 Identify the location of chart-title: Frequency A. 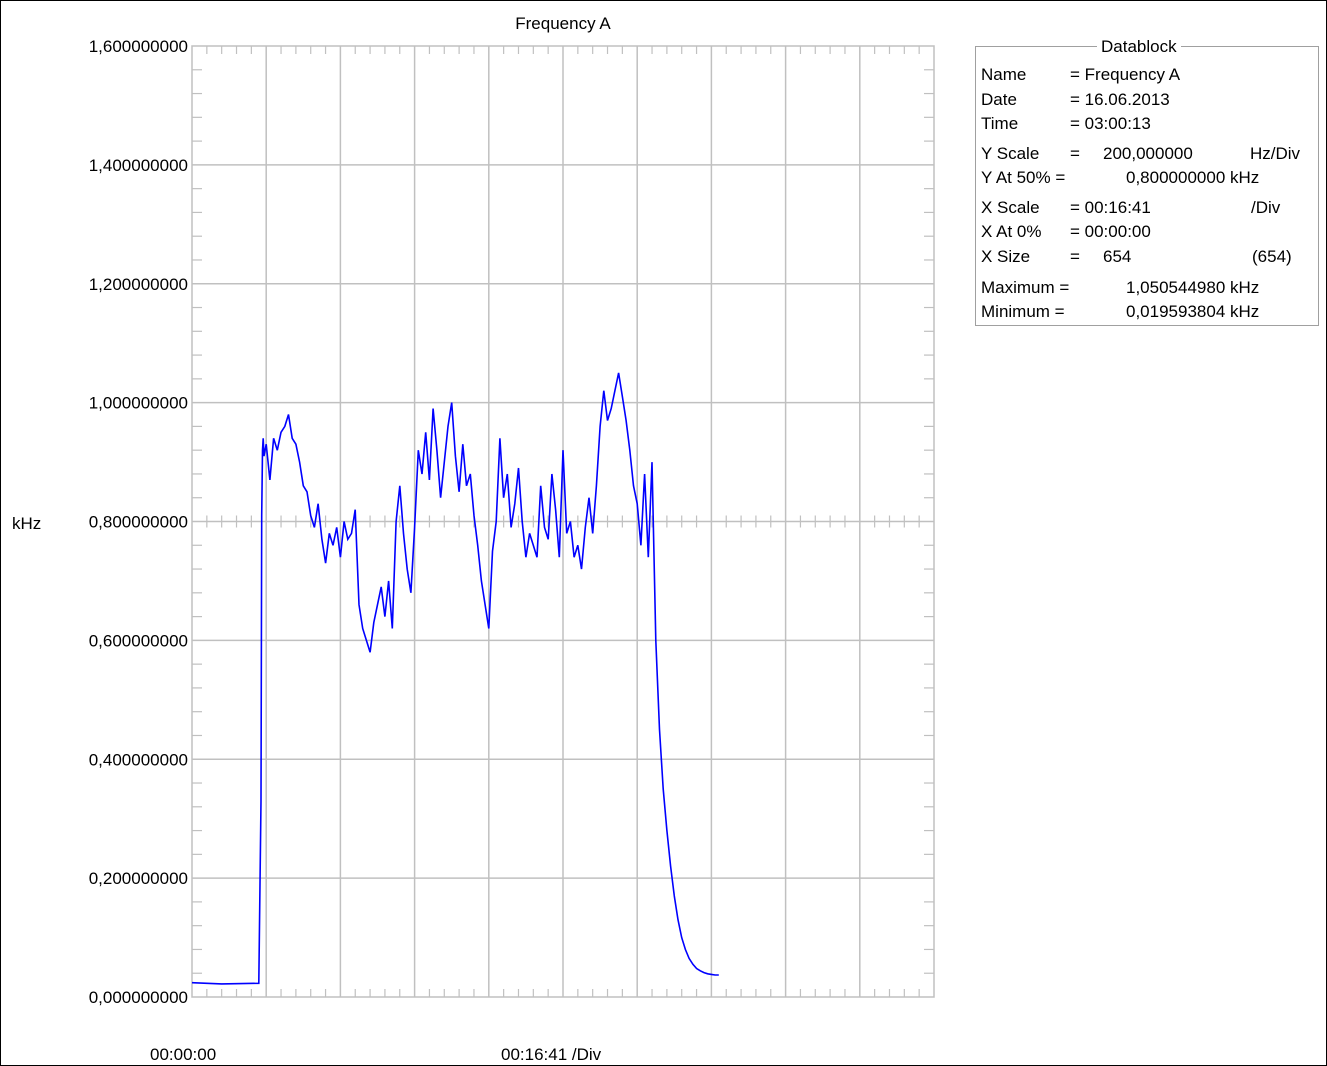
(563, 23).